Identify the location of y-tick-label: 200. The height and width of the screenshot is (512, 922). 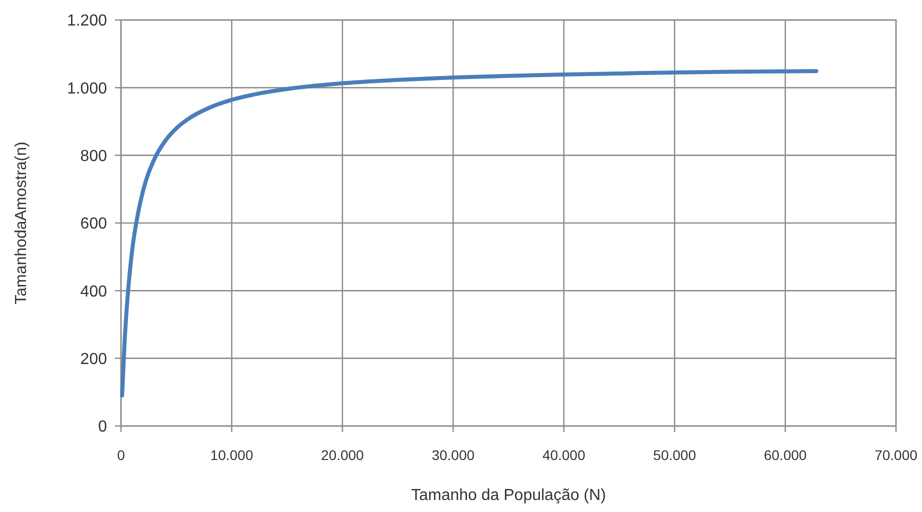
(94, 359).